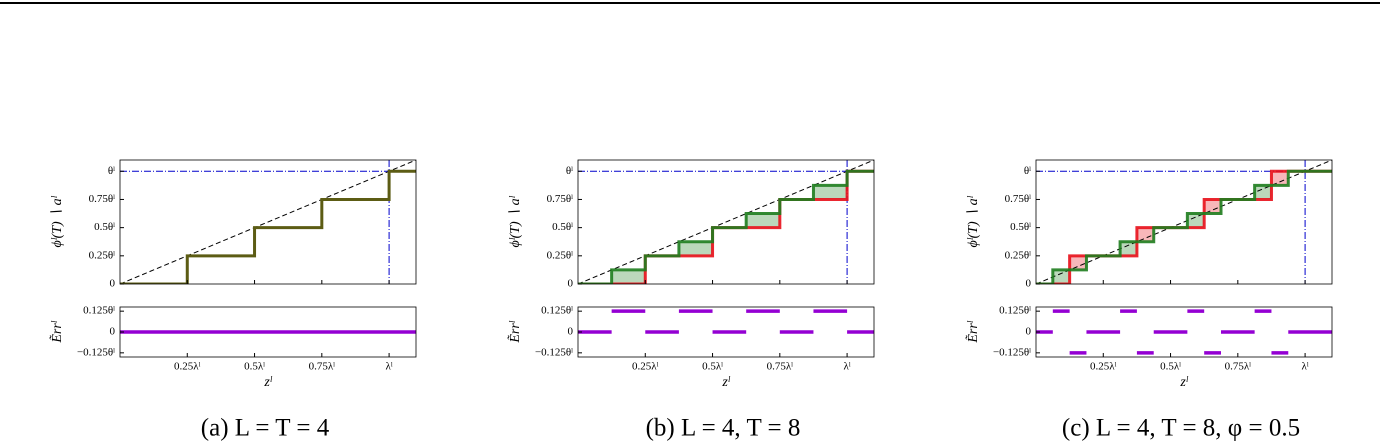 This screenshot has width=1380, height=446. Describe the element at coordinates (723, 428) in the screenshot. I see `caption: (b) L = 4, T = 8` at that location.